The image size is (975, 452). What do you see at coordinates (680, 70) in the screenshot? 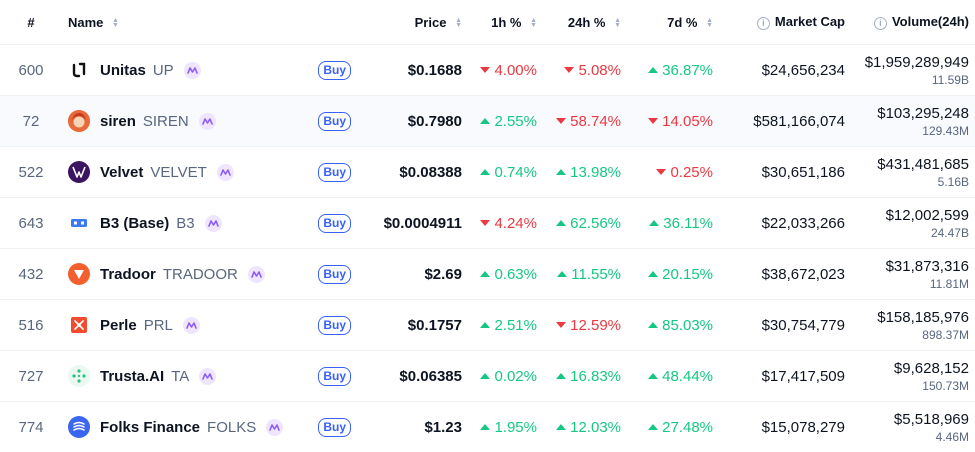
I see `change-d7-value: 36.87%` at bounding box center [680, 70].